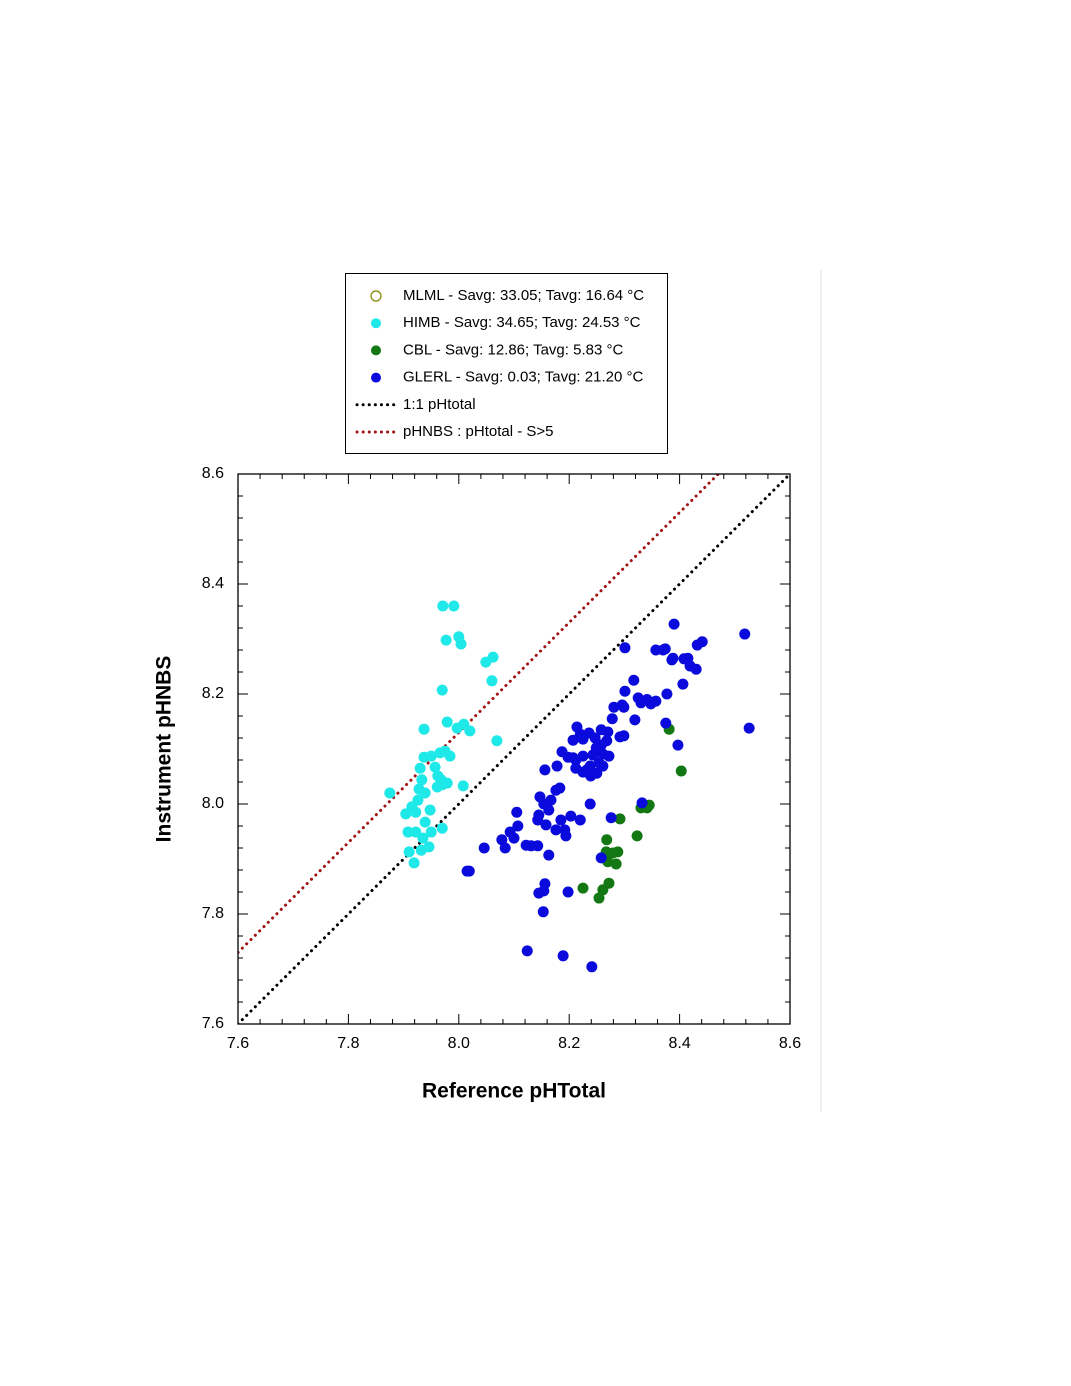 The width and height of the screenshot is (1071, 1386). I want to click on legend-label: MLML - Savg: 33.05; Tavg: 16.64 °C, so click(523, 295).